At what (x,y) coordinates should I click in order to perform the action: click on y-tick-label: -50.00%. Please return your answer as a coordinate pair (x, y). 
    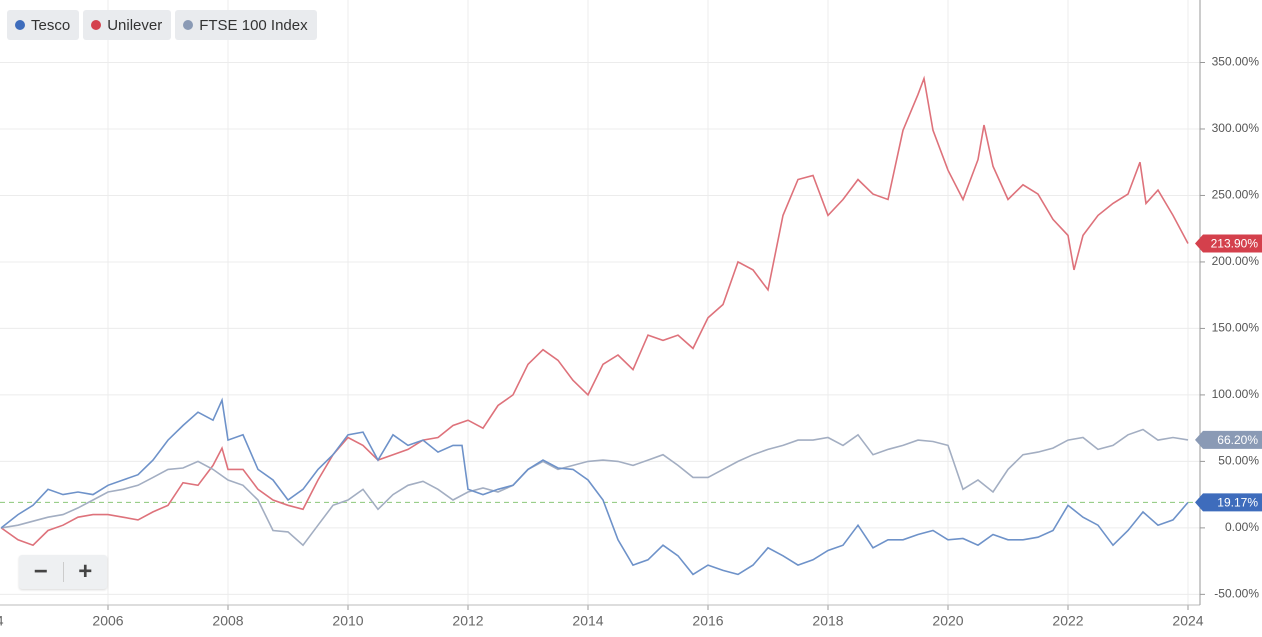
    Looking at the image, I should click on (1236, 594).